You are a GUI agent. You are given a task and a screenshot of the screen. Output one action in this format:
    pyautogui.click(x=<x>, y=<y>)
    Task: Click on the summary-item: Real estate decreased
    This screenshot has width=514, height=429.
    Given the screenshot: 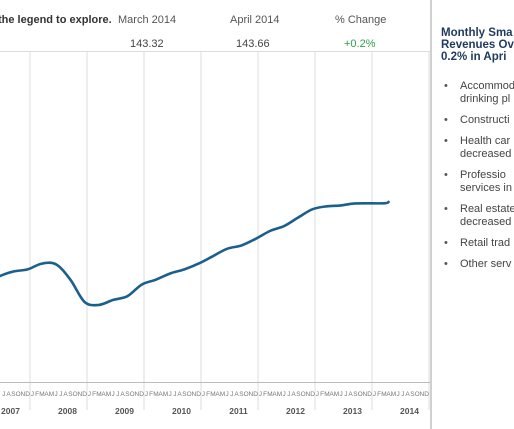 What is the action you would take?
    pyautogui.click(x=479, y=216)
    